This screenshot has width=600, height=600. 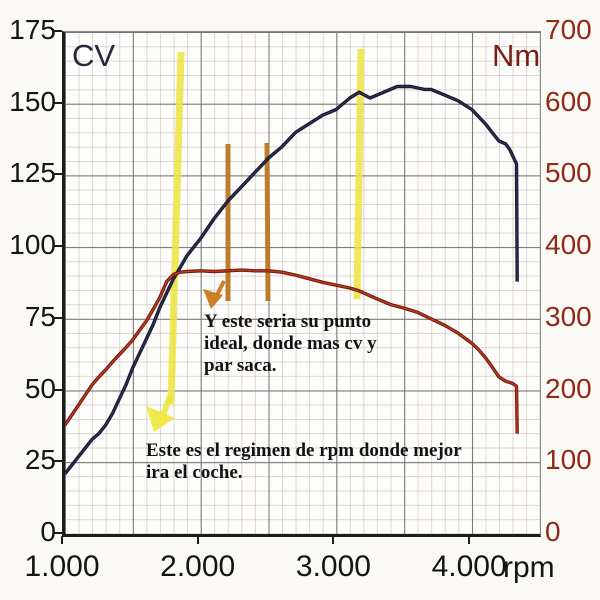 What do you see at coordinates (568, 101) in the screenshot?
I see `right-tick-label: 600` at bounding box center [568, 101].